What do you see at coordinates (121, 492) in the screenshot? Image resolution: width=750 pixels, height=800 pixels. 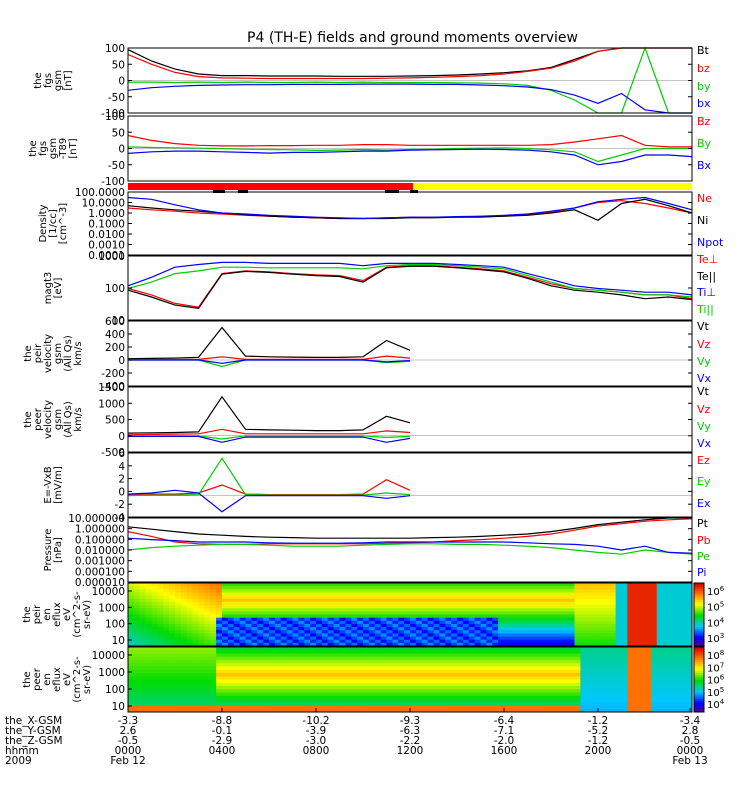 I see `y-tick-label: 0` at bounding box center [121, 492].